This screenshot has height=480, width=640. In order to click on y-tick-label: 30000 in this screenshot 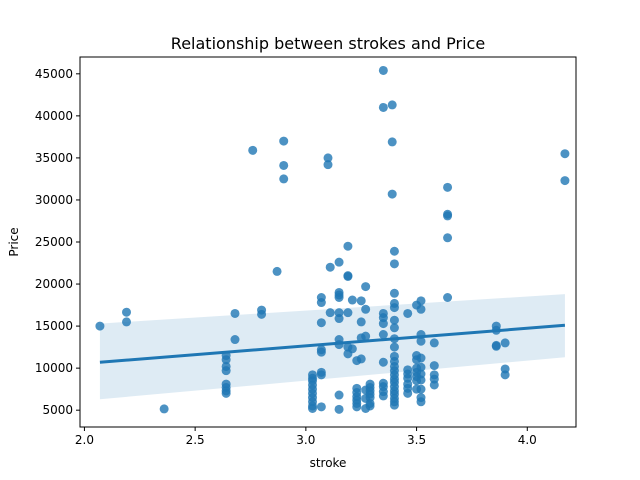, I will do `click(54, 200)`.